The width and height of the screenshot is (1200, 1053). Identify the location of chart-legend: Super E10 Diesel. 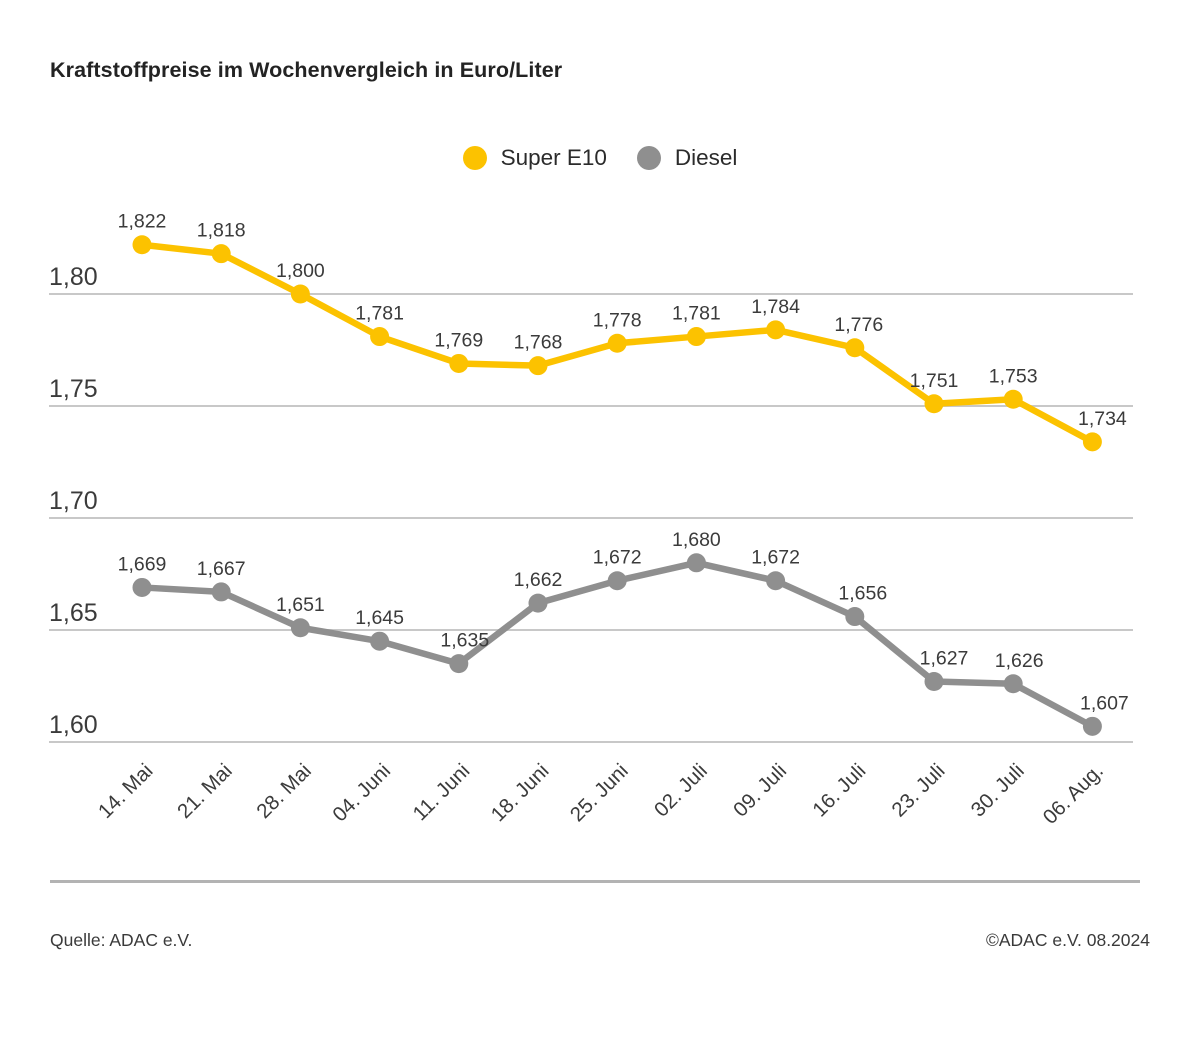
(600, 158).